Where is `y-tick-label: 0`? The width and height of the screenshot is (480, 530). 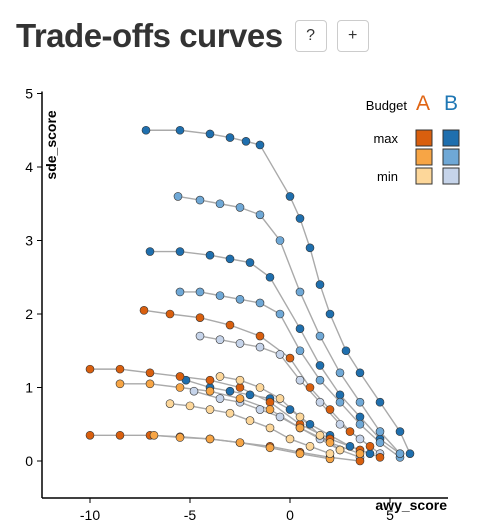 y-tick-label: 0 is located at coordinates (29, 461).